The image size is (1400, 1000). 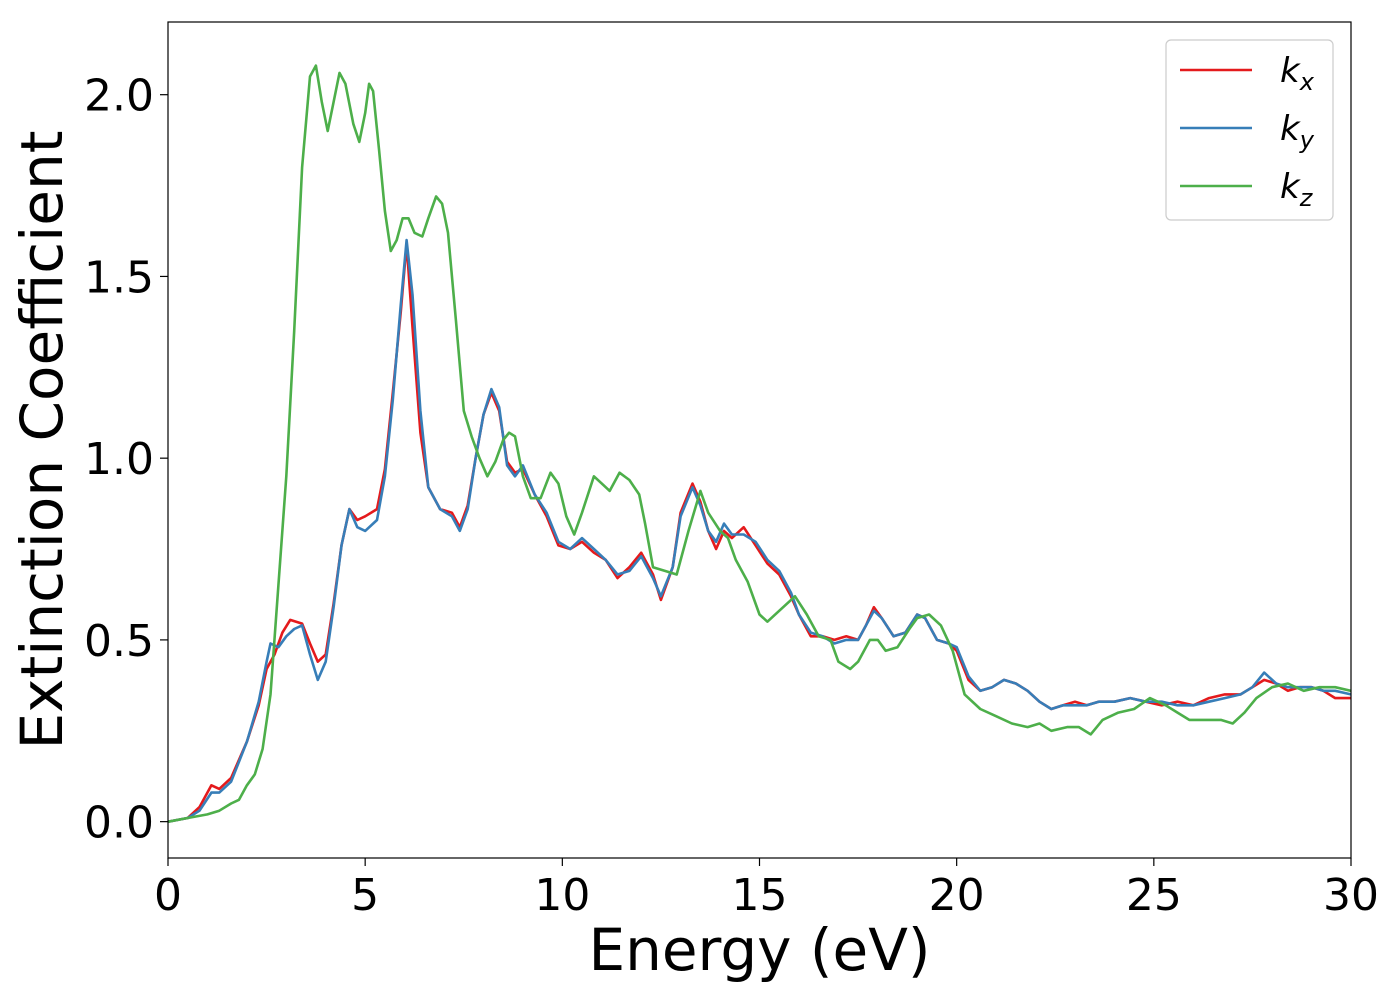 What do you see at coordinates (119, 96) in the screenshot?
I see `y-tick-label: 2.0` at bounding box center [119, 96].